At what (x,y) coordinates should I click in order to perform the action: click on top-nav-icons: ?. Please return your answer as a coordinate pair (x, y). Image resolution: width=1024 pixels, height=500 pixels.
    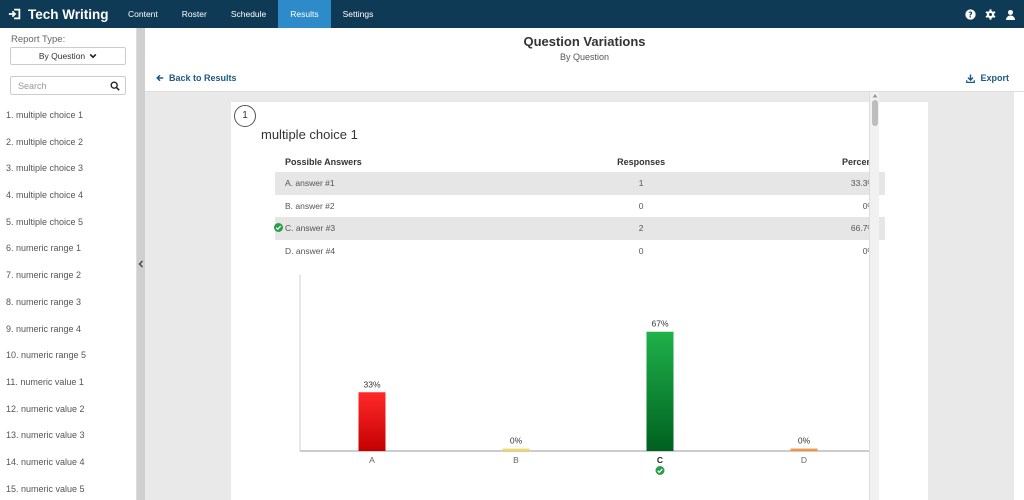
    Looking at the image, I should click on (990, 14).